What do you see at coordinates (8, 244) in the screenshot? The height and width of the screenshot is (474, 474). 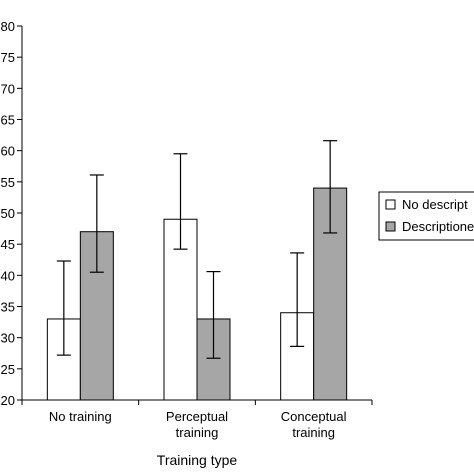 I see `y-tick-label: 45` at bounding box center [8, 244].